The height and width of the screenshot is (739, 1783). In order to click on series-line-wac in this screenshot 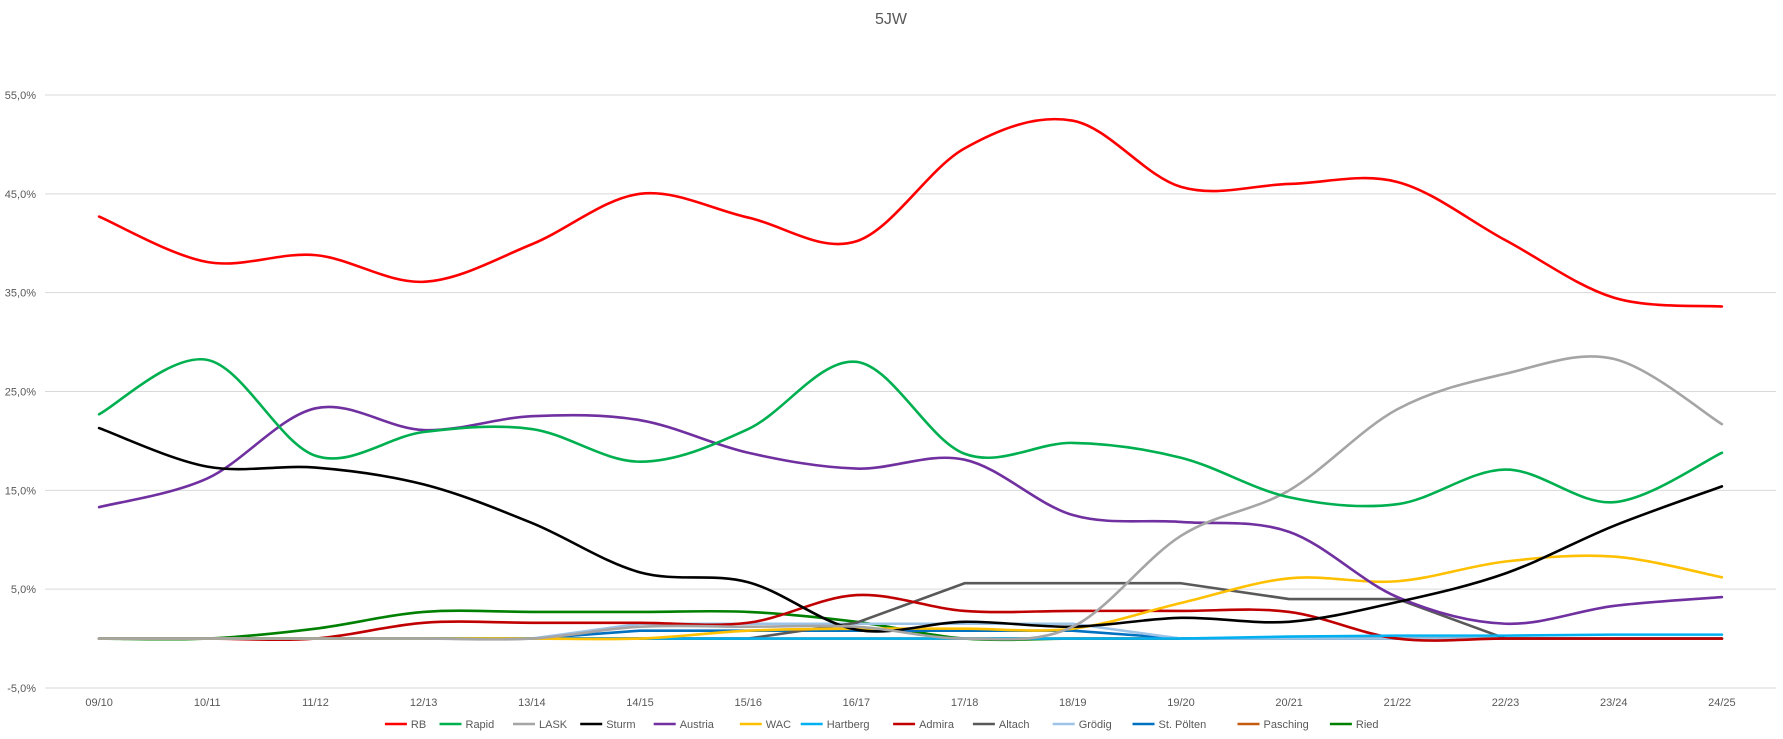, I will do `click(910, 597)`.